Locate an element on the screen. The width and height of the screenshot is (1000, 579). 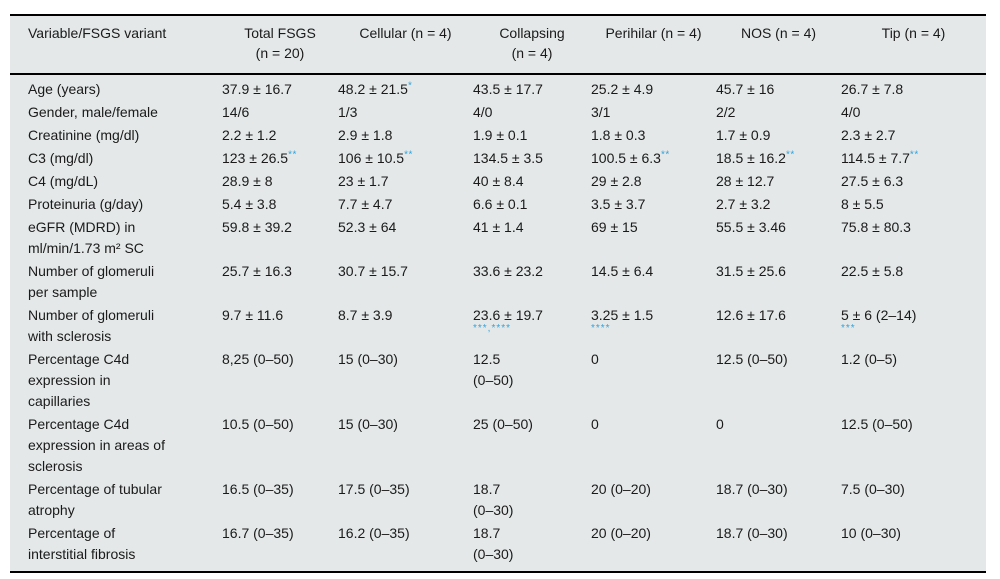
data-cell: 25 (0–50) is located at coordinates (532, 445).